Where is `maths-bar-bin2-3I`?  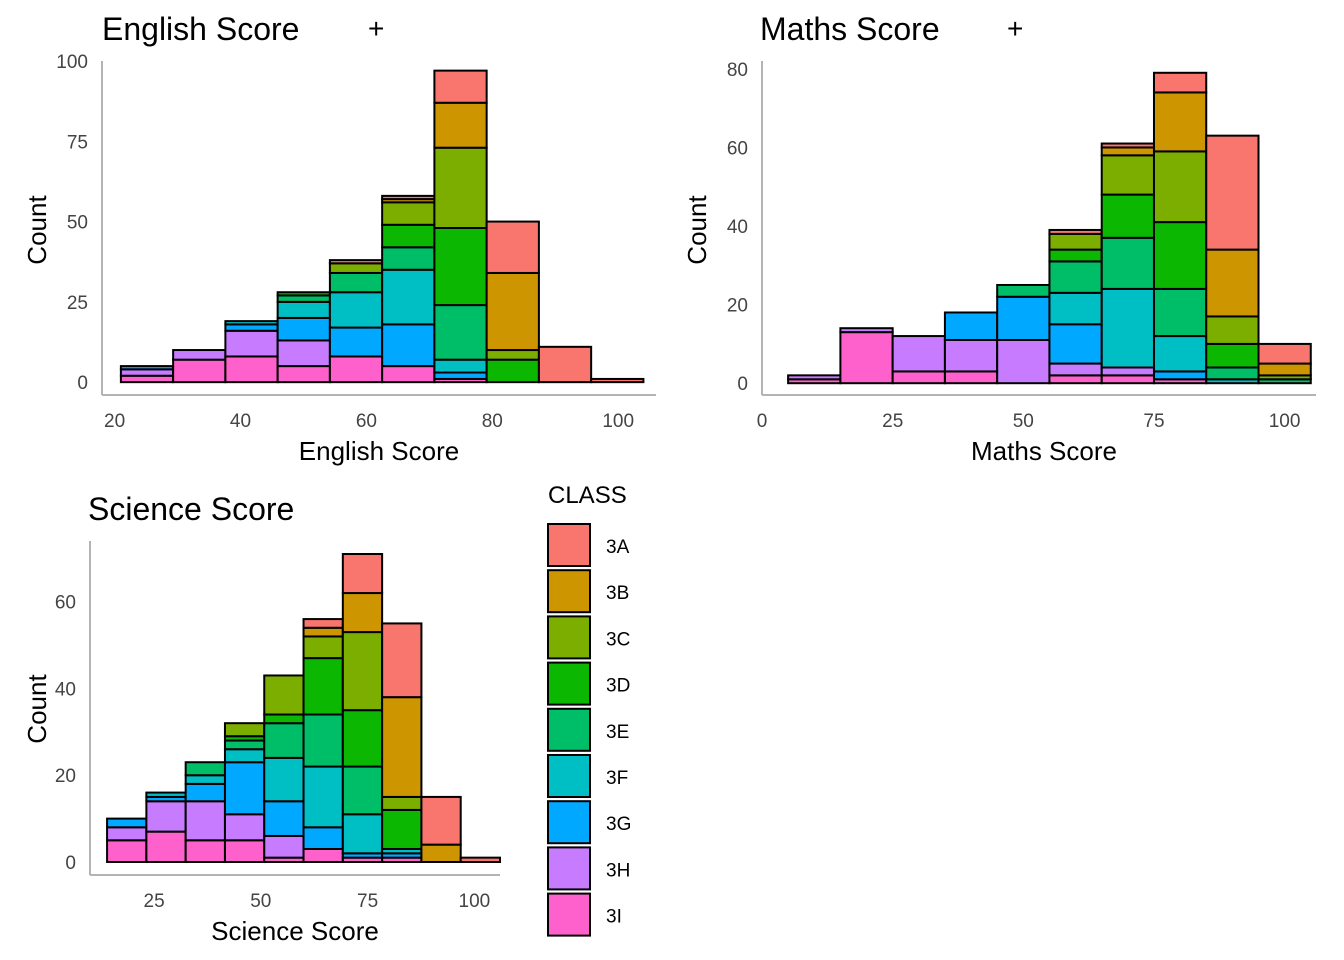
maths-bar-bin2-3I is located at coordinates (866, 358).